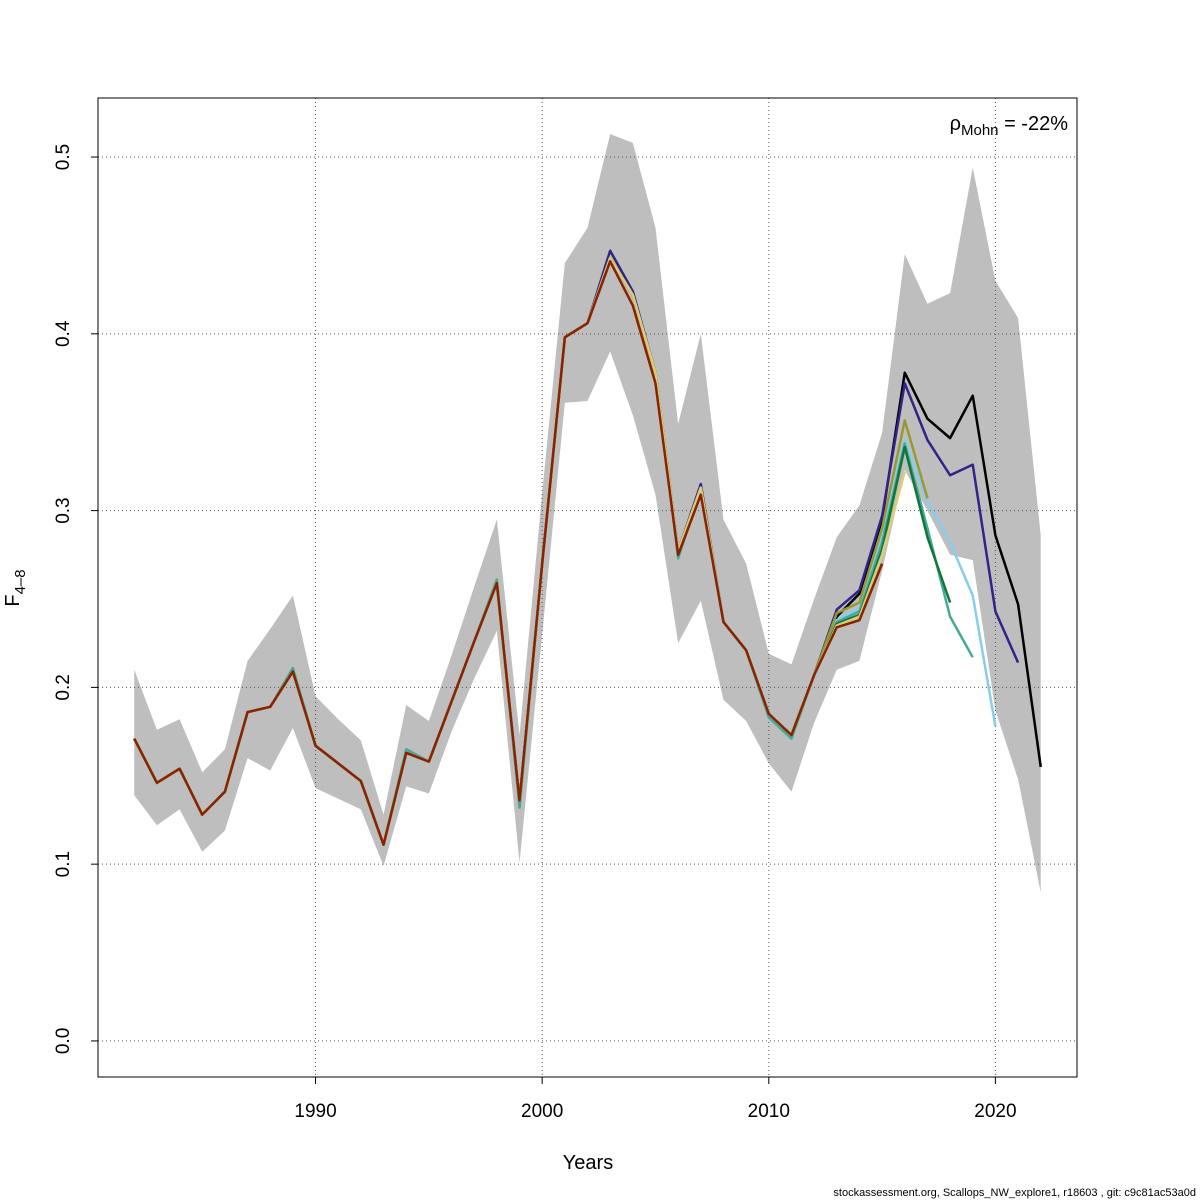 The width and height of the screenshot is (1200, 1200). I want to click on y-tick-label: 0.2, so click(63, 687).